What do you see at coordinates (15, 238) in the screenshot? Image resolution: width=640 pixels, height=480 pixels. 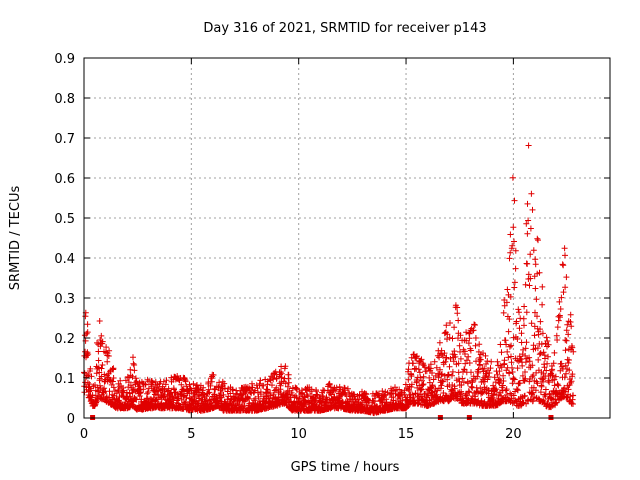 I see `y-axis-label: SRMTID / TECUs` at bounding box center [15, 238].